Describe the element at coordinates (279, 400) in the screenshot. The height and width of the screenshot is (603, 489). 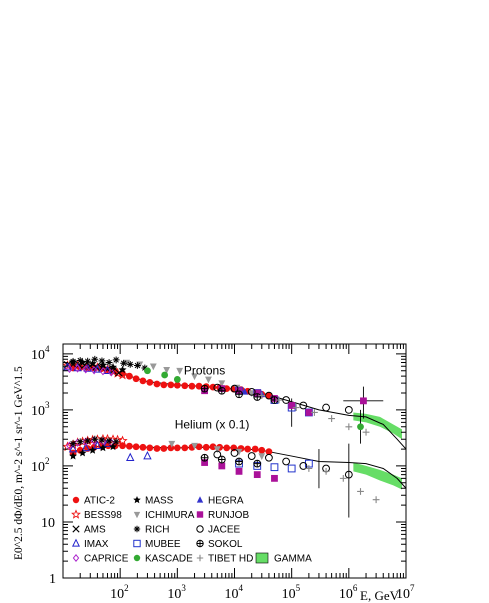
I see `data-point-tibet-hd-protons-1-shape` at that location.